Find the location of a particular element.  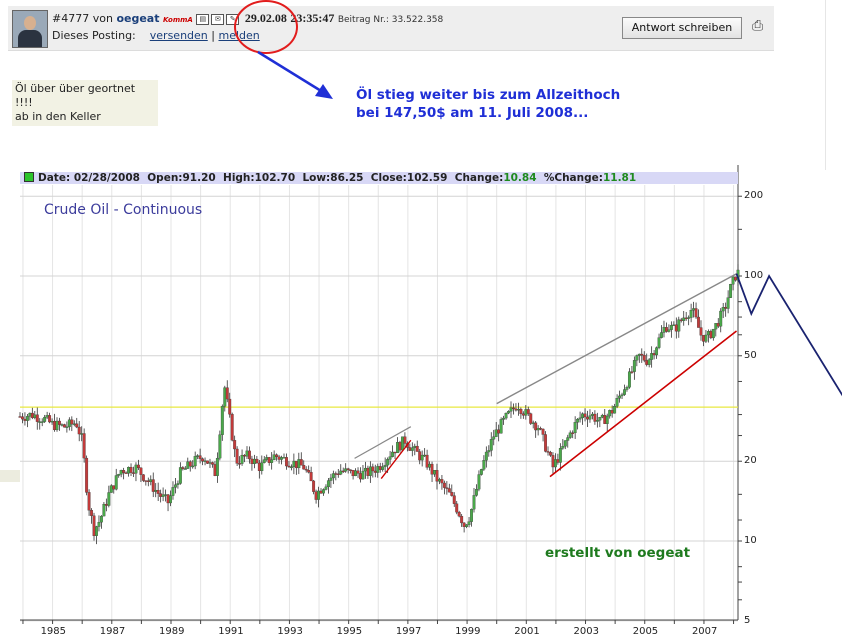

x-tick-label: 2001 is located at coordinates (527, 631).